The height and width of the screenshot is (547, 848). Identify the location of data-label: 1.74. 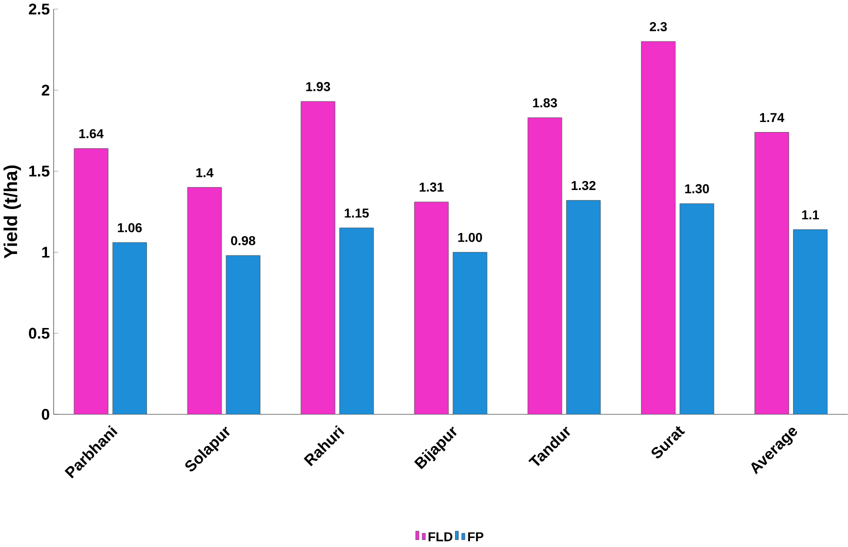
(772, 117).